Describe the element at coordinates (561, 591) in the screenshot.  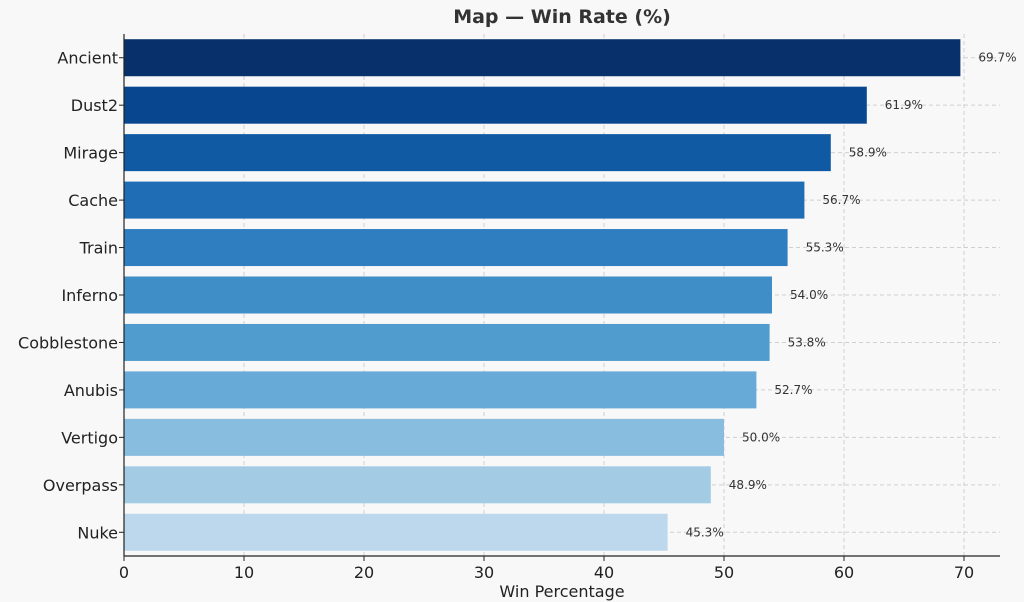
I see `x-axis-title: Win Percentage` at that location.